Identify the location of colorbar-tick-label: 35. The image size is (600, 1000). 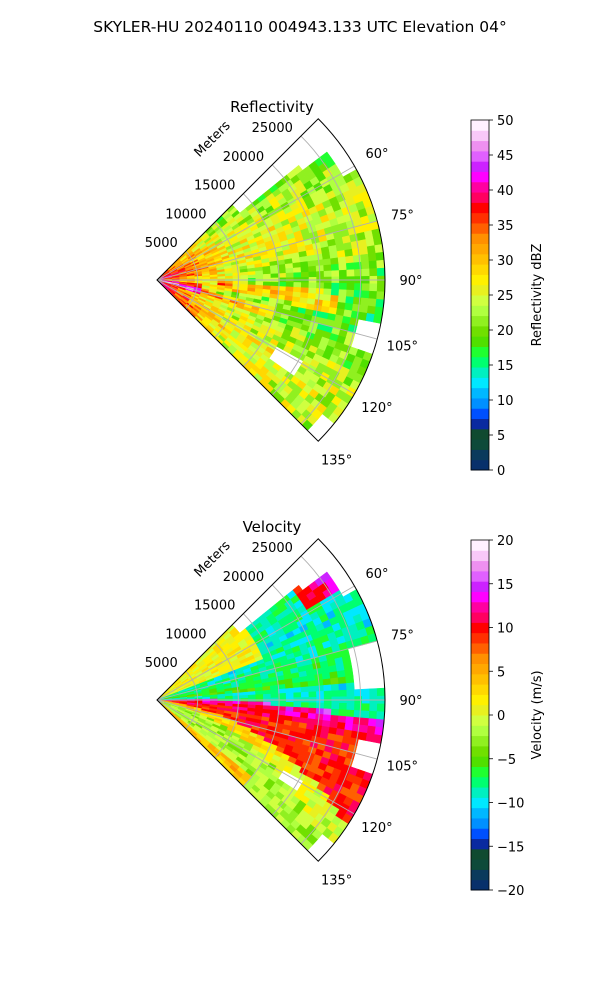
(505, 226).